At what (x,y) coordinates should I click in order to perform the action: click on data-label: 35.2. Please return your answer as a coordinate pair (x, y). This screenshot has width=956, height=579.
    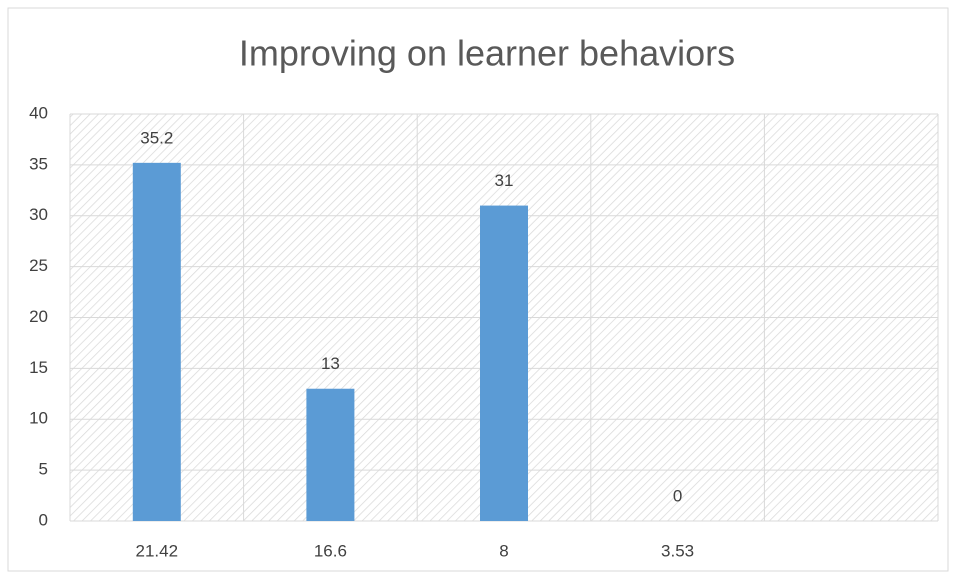
    Looking at the image, I should click on (156, 137).